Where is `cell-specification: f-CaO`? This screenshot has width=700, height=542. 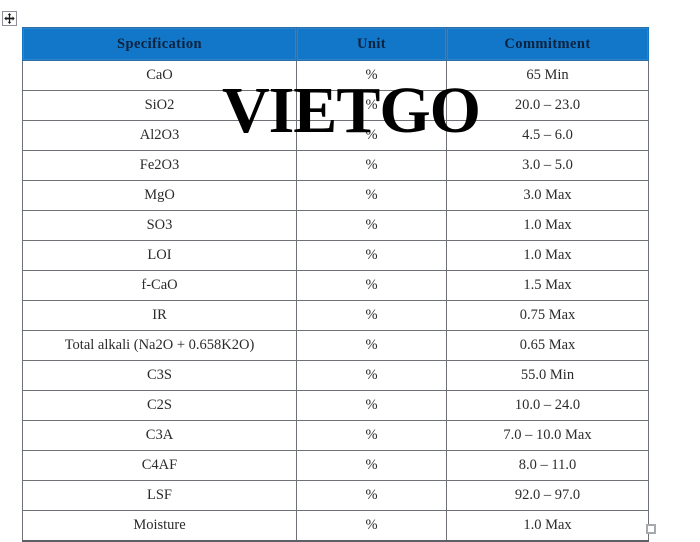
cell-specification: f-CaO is located at coordinates (159, 285).